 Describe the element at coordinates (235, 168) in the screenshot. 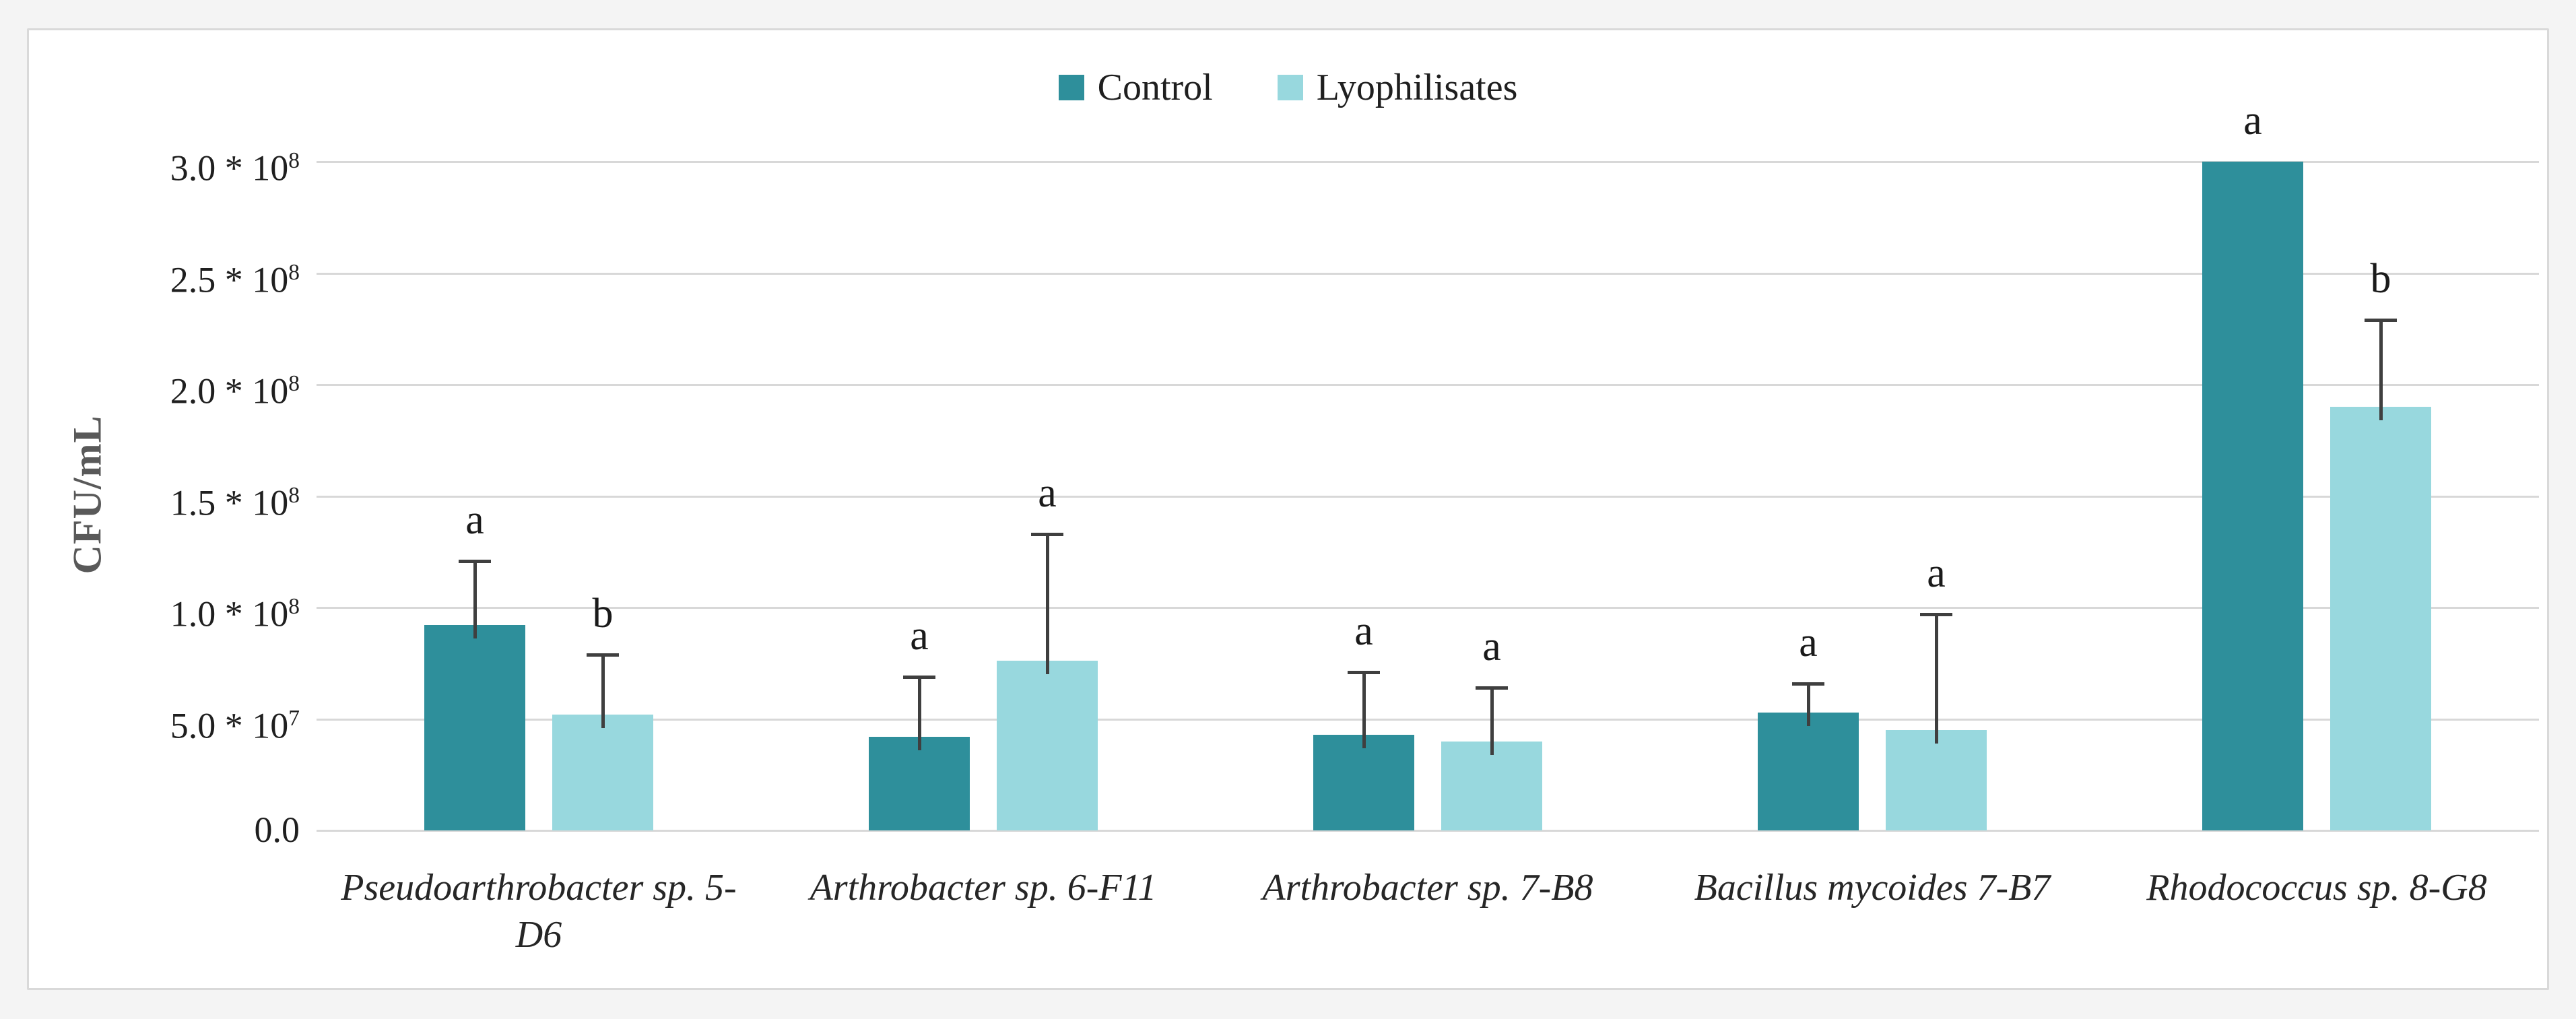

I see `y-axis-tick-label: 3.0 * 108` at that location.